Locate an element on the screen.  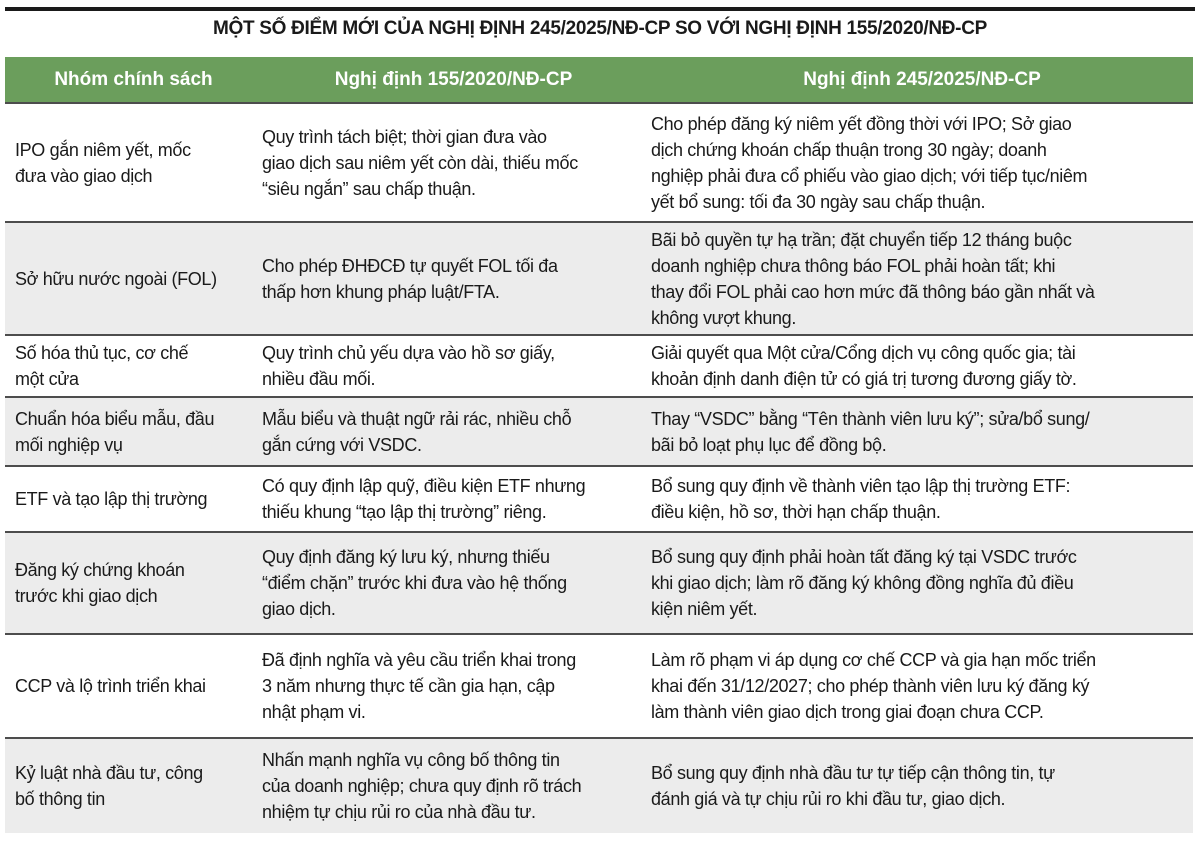
policy-group-cell: ETF và tạo lập thị trường is located at coordinates (128, 499).